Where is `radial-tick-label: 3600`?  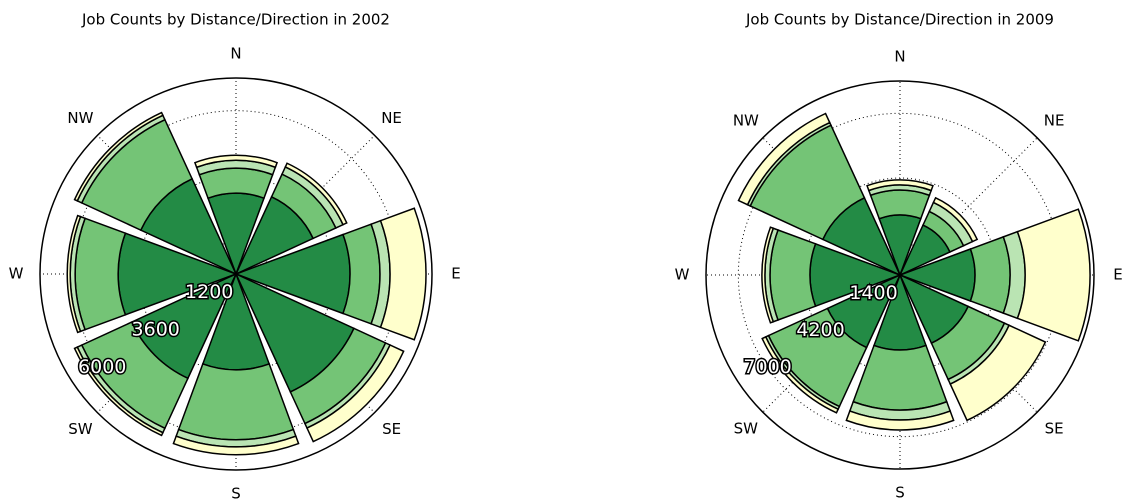 radial-tick-label: 3600 is located at coordinates (156, 330).